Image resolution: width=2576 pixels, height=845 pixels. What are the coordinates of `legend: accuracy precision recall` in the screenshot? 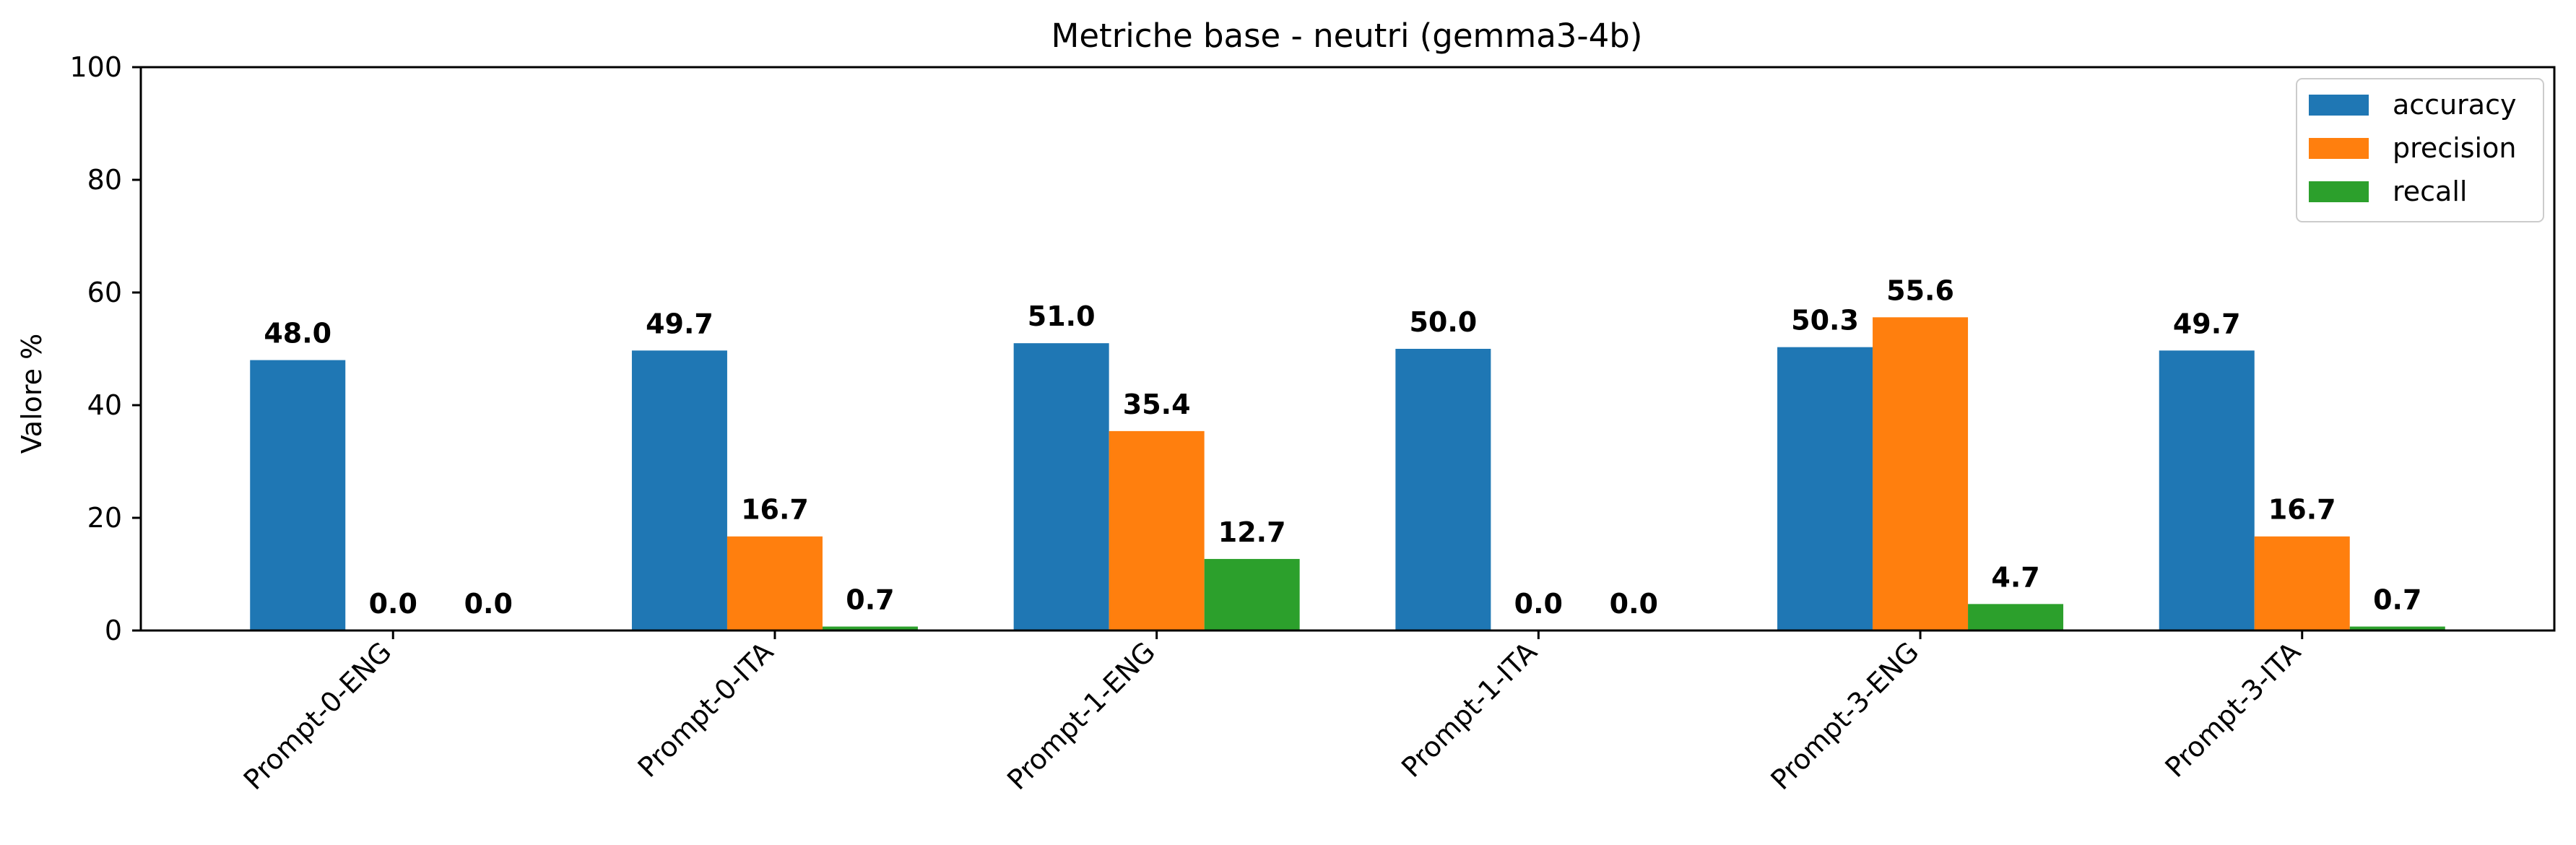 It's located at (2420, 150).